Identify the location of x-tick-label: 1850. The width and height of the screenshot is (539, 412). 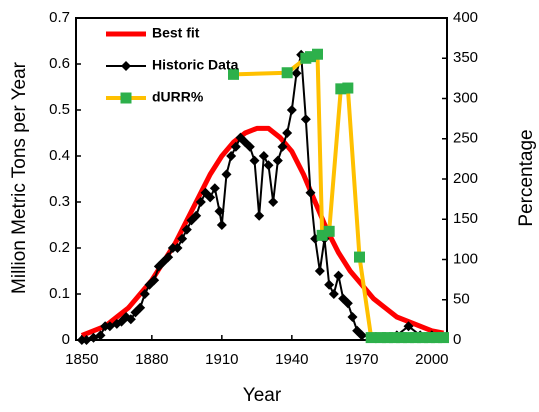
(81, 359).